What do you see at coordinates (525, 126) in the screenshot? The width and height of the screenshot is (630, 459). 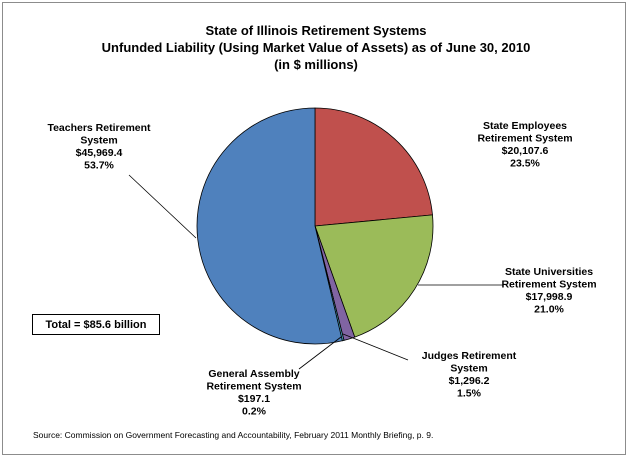 I see `slice-label-line: State Employees` at bounding box center [525, 126].